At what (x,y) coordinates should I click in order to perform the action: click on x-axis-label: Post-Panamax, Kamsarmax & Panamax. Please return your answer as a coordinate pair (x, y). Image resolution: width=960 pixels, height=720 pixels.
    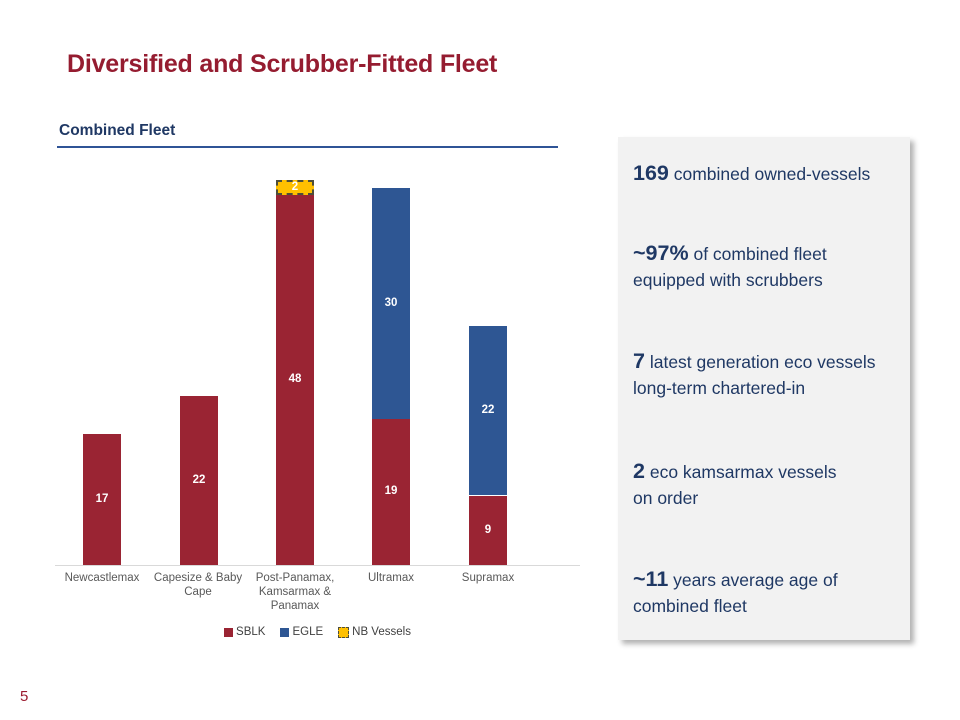
    Looking at the image, I should click on (295, 592).